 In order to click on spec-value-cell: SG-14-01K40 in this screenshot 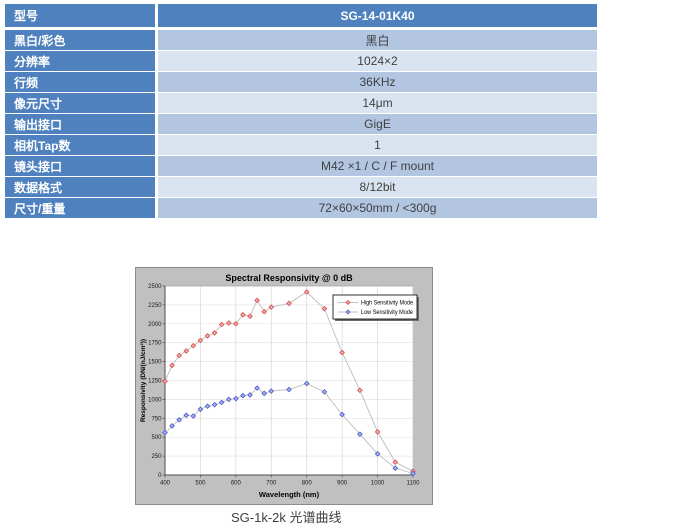, I will do `click(377, 15)`.